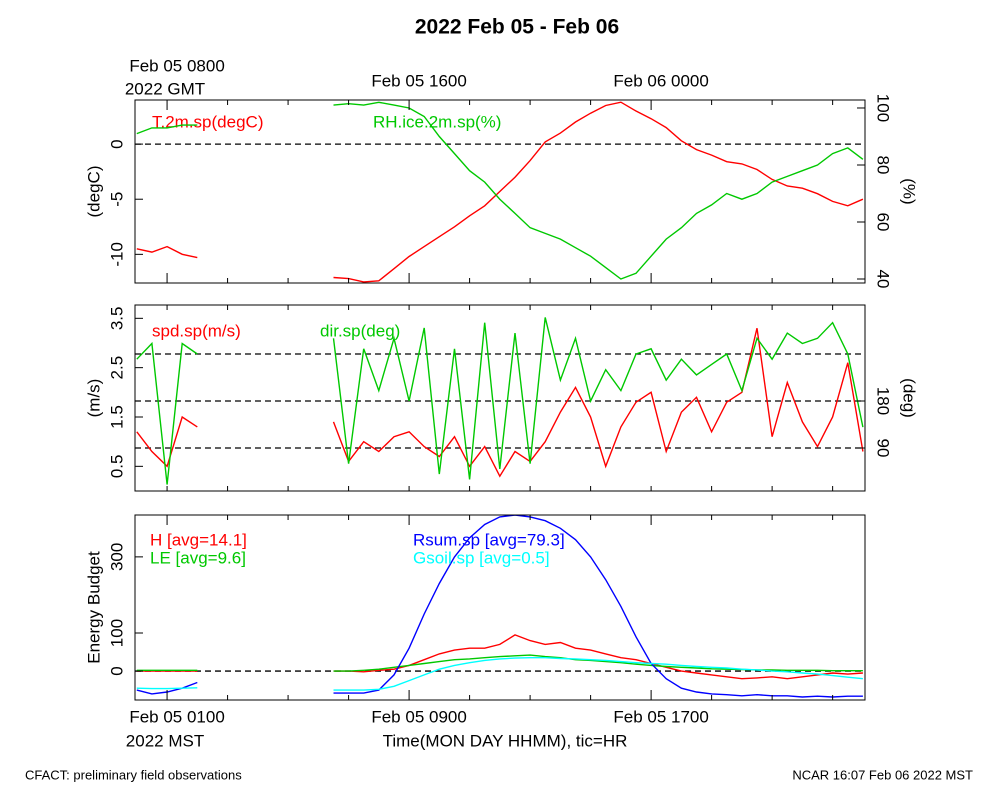  Describe the element at coordinates (116, 417) in the screenshot. I see `y-tick-label: 1.5` at that location.